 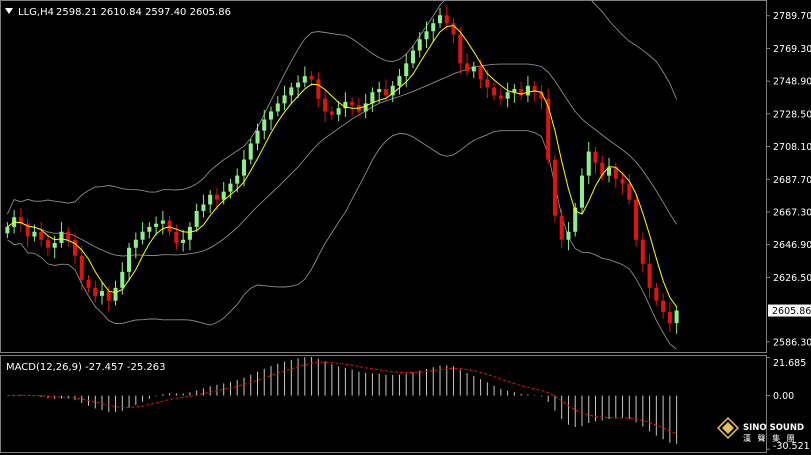 What do you see at coordinates (9, 11) in the screenshot?
I see `collapse-triangle-icon` at bounding box center [9, 11].